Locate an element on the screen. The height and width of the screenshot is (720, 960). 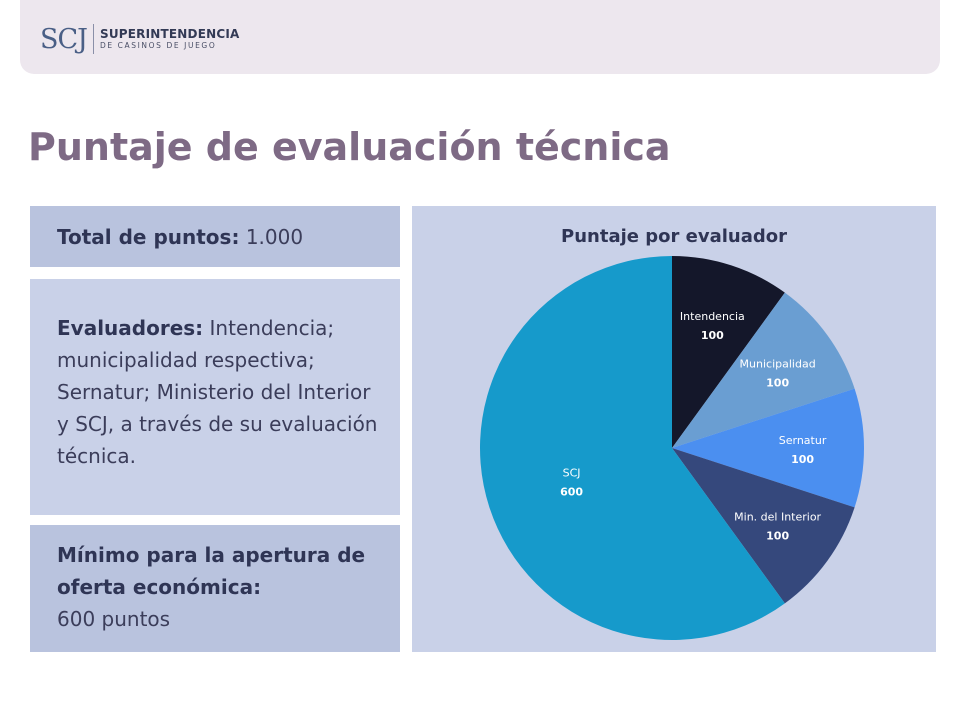
total-value: 1.000 is located at coordinates (274, 236).